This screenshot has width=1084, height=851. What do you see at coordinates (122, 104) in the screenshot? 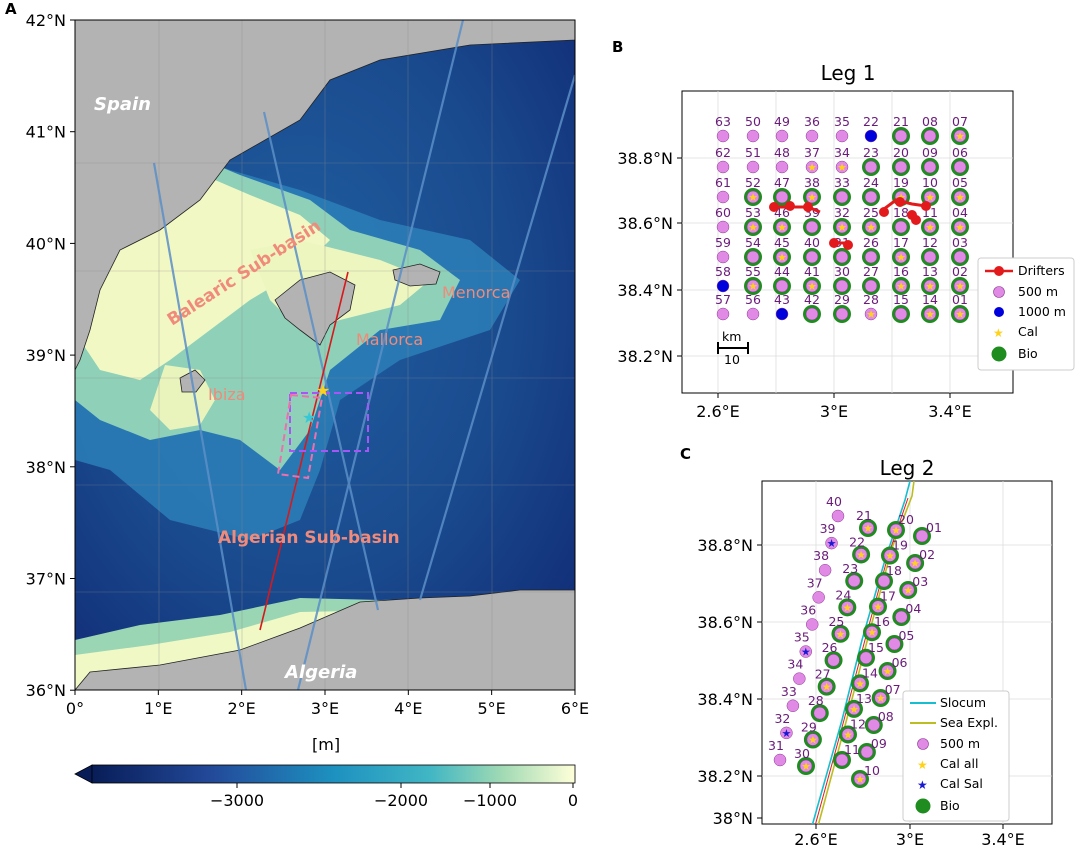
I see `label-spain: Spain` at bounding box center [122, 104].